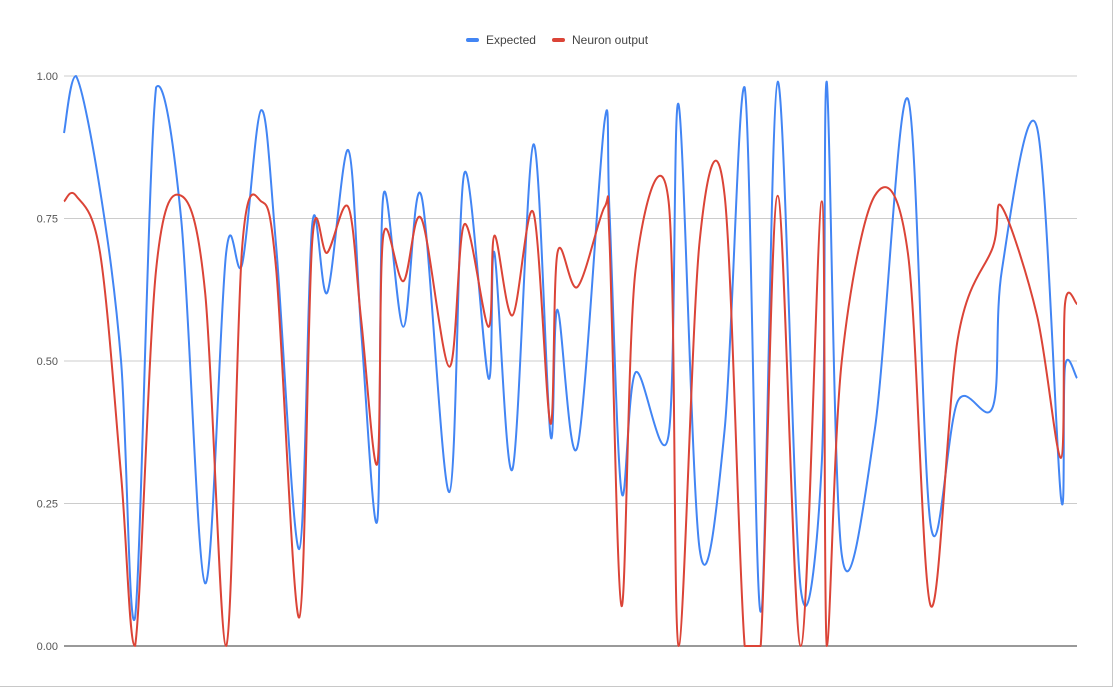 This screenshot has width=1114, height=690. I want to click on legend-item-expected: Expected, so click(500, 40).